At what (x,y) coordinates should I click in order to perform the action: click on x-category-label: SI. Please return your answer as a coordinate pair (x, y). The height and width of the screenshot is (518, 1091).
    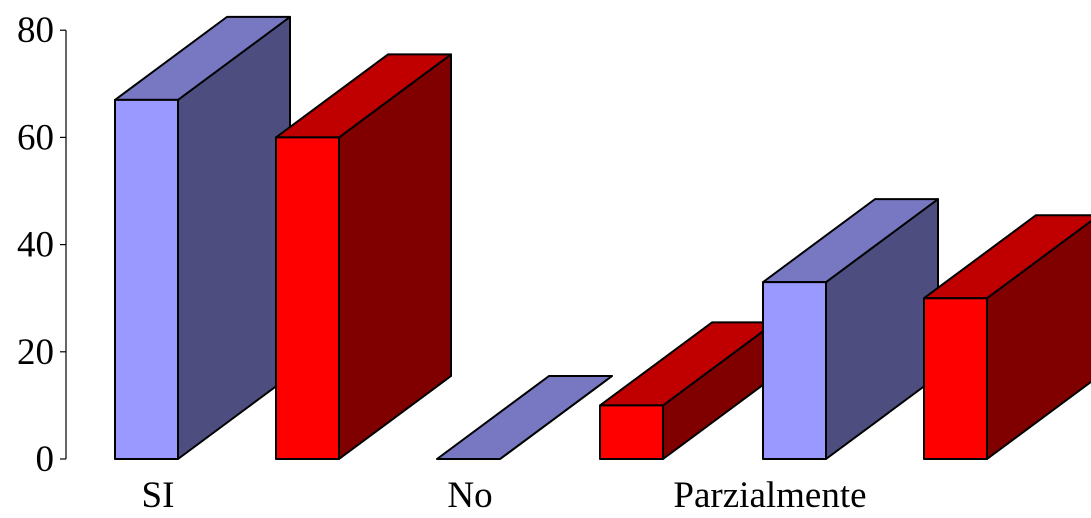
    Looking at the image, I should click on (158, 495).